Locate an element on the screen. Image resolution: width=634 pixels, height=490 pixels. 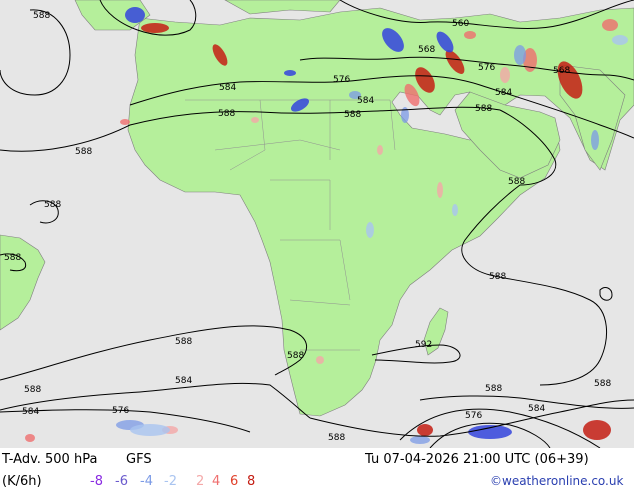
landmass-iberia is located at coordinates (112, 15).